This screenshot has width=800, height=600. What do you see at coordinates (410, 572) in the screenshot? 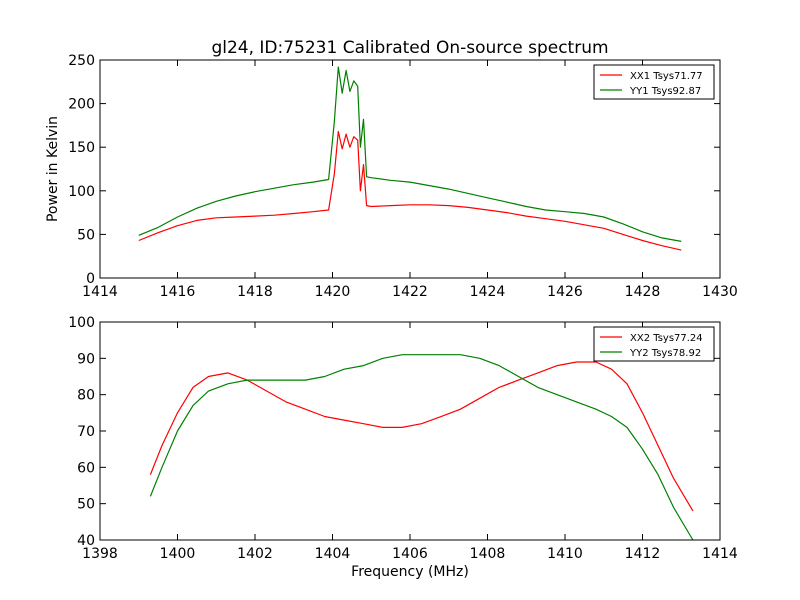
I see `bottom-x-axis-label: Frequency (MHz)` at bounding box center [410, 572].